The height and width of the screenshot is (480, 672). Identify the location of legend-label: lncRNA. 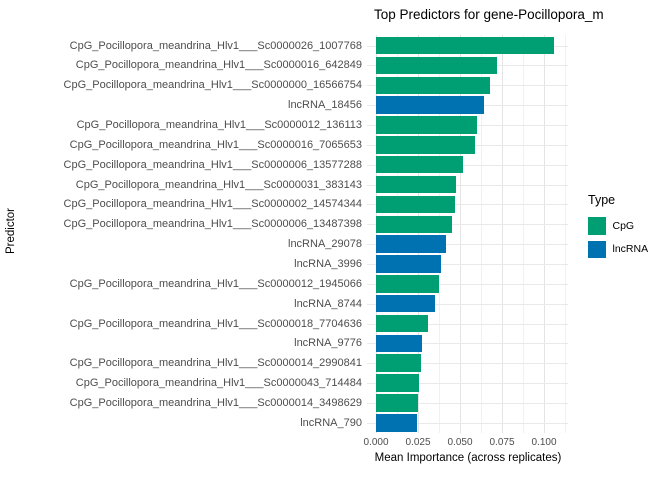
(630, 249).